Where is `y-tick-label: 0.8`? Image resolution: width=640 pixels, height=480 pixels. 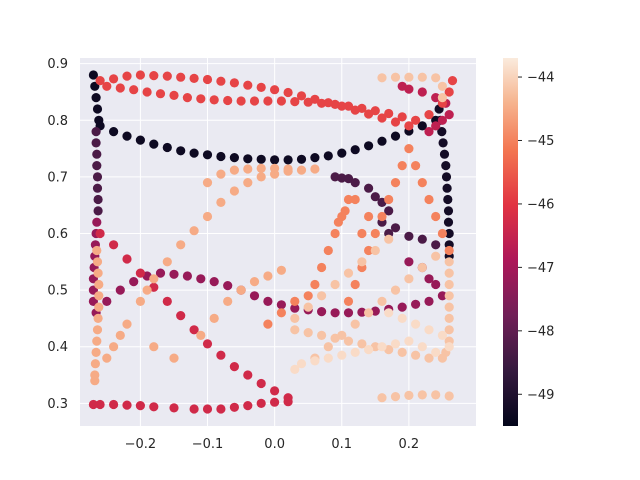
y-tick-label: 0.8 is located at coordinates (57, 121).